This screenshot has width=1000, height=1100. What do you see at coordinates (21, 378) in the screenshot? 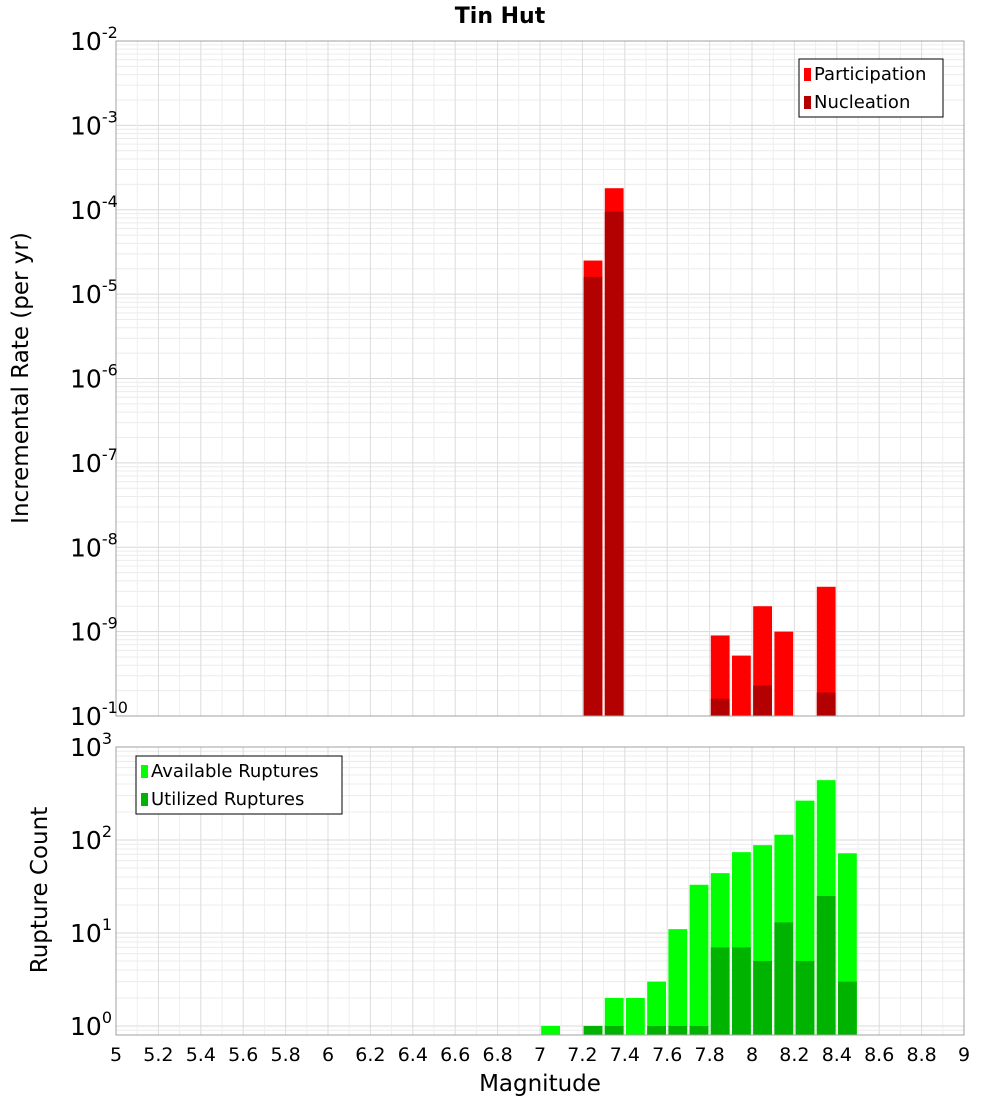
I see `top-y-axis-label: Incremental Rate (per yr)` at bounding box center [21, 378].